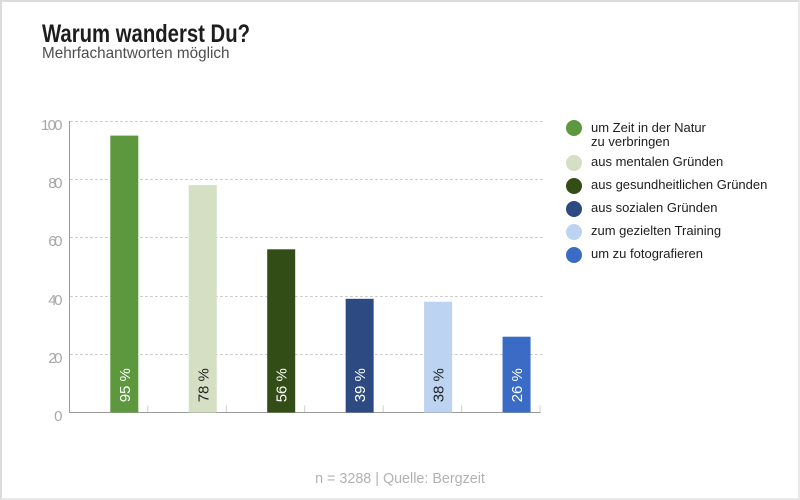  What do you see at coordinates (439, 385) in the screenshot?
I see `svg-text: 38 %` at bounding box center [439, 385].